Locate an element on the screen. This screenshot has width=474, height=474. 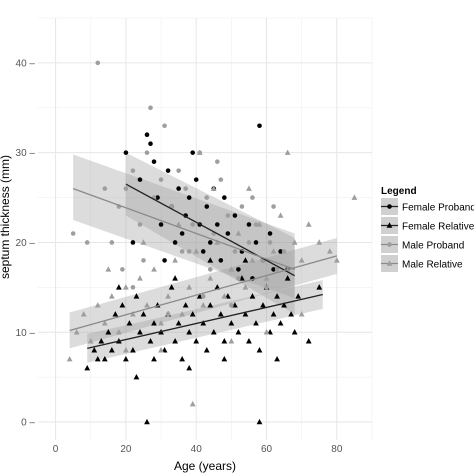
ci-ribbon is located at coordinates (210, 233).